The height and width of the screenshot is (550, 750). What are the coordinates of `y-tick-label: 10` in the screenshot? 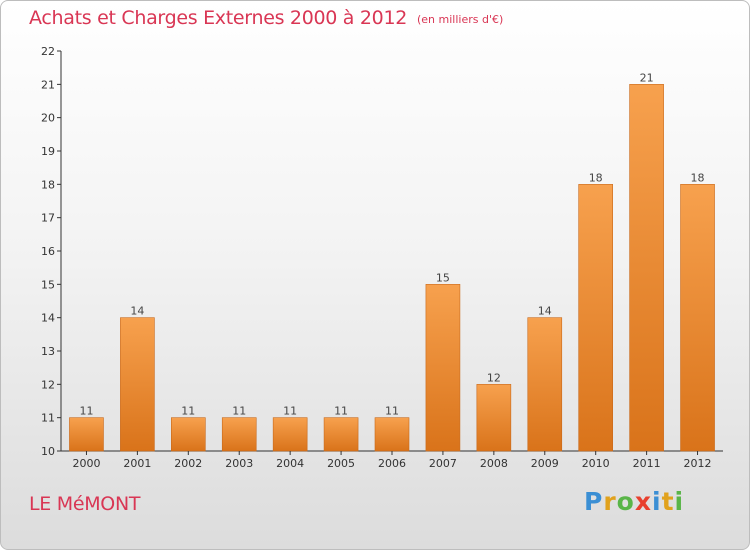 It's located at (48, 451).